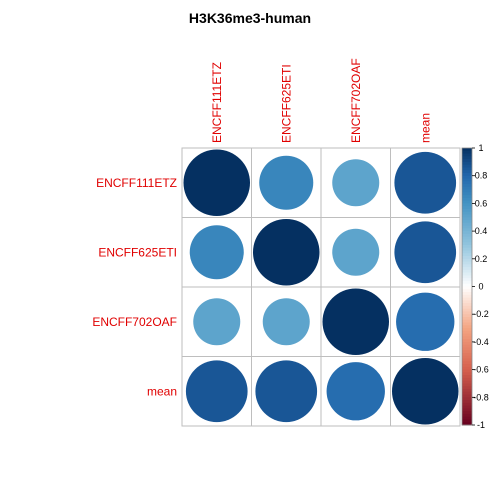 The image size is (500, 500). What do you see at coordinates (134, 322) in the screenshot?
I see `row-label: ENCFF702OAF` at bounding box center [134, 322].